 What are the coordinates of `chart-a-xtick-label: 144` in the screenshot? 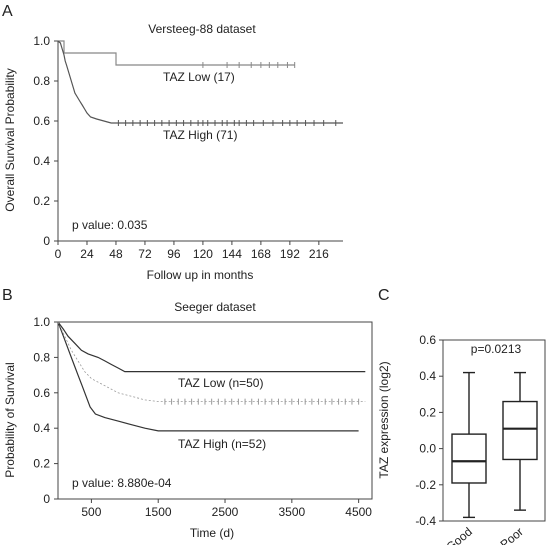 It's located at (232, 254).